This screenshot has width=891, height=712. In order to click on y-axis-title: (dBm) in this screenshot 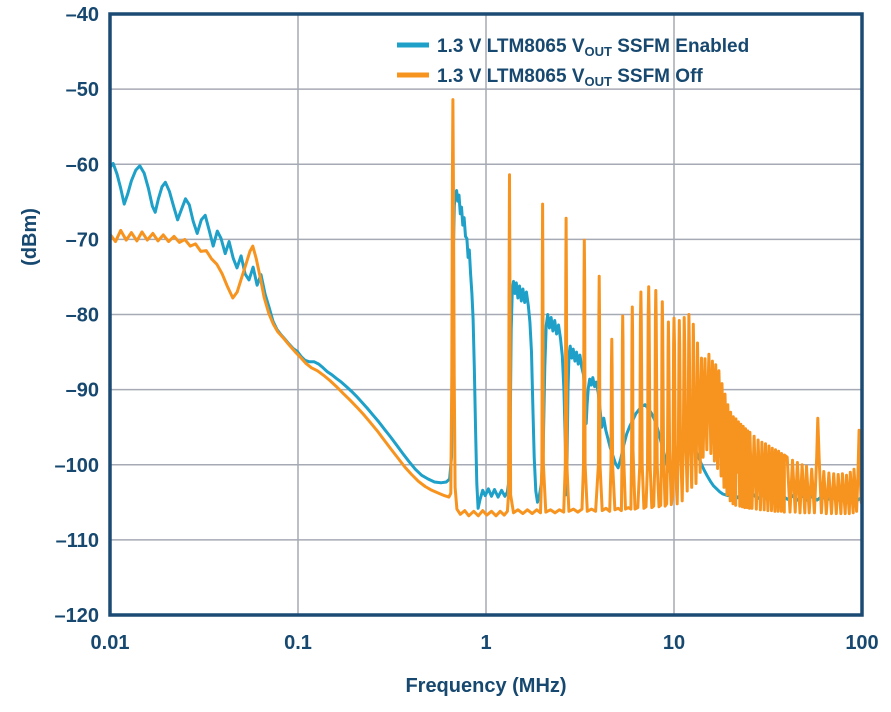, I will do `click(30, 237)`.